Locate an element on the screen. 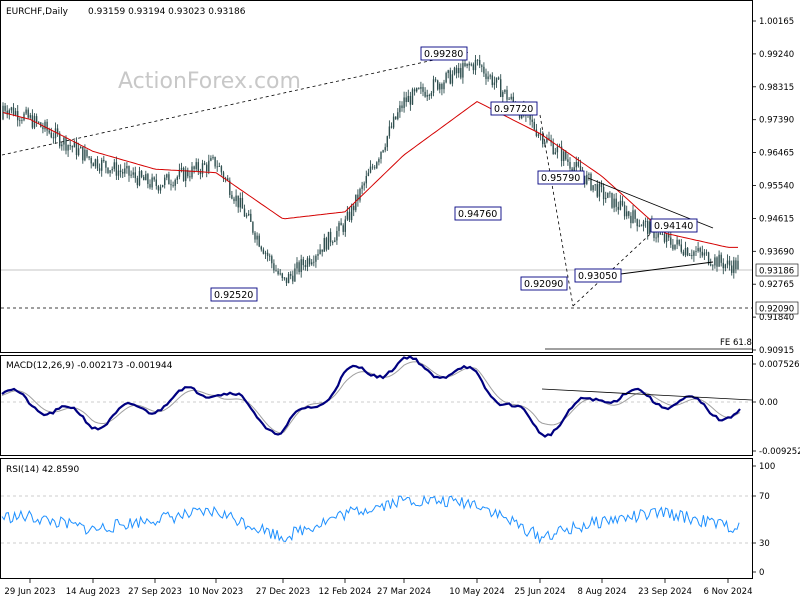 The width and height of the screenshot is (800, 600). rsi-y-tick-label: 0 is located at coordinates (761, 573).